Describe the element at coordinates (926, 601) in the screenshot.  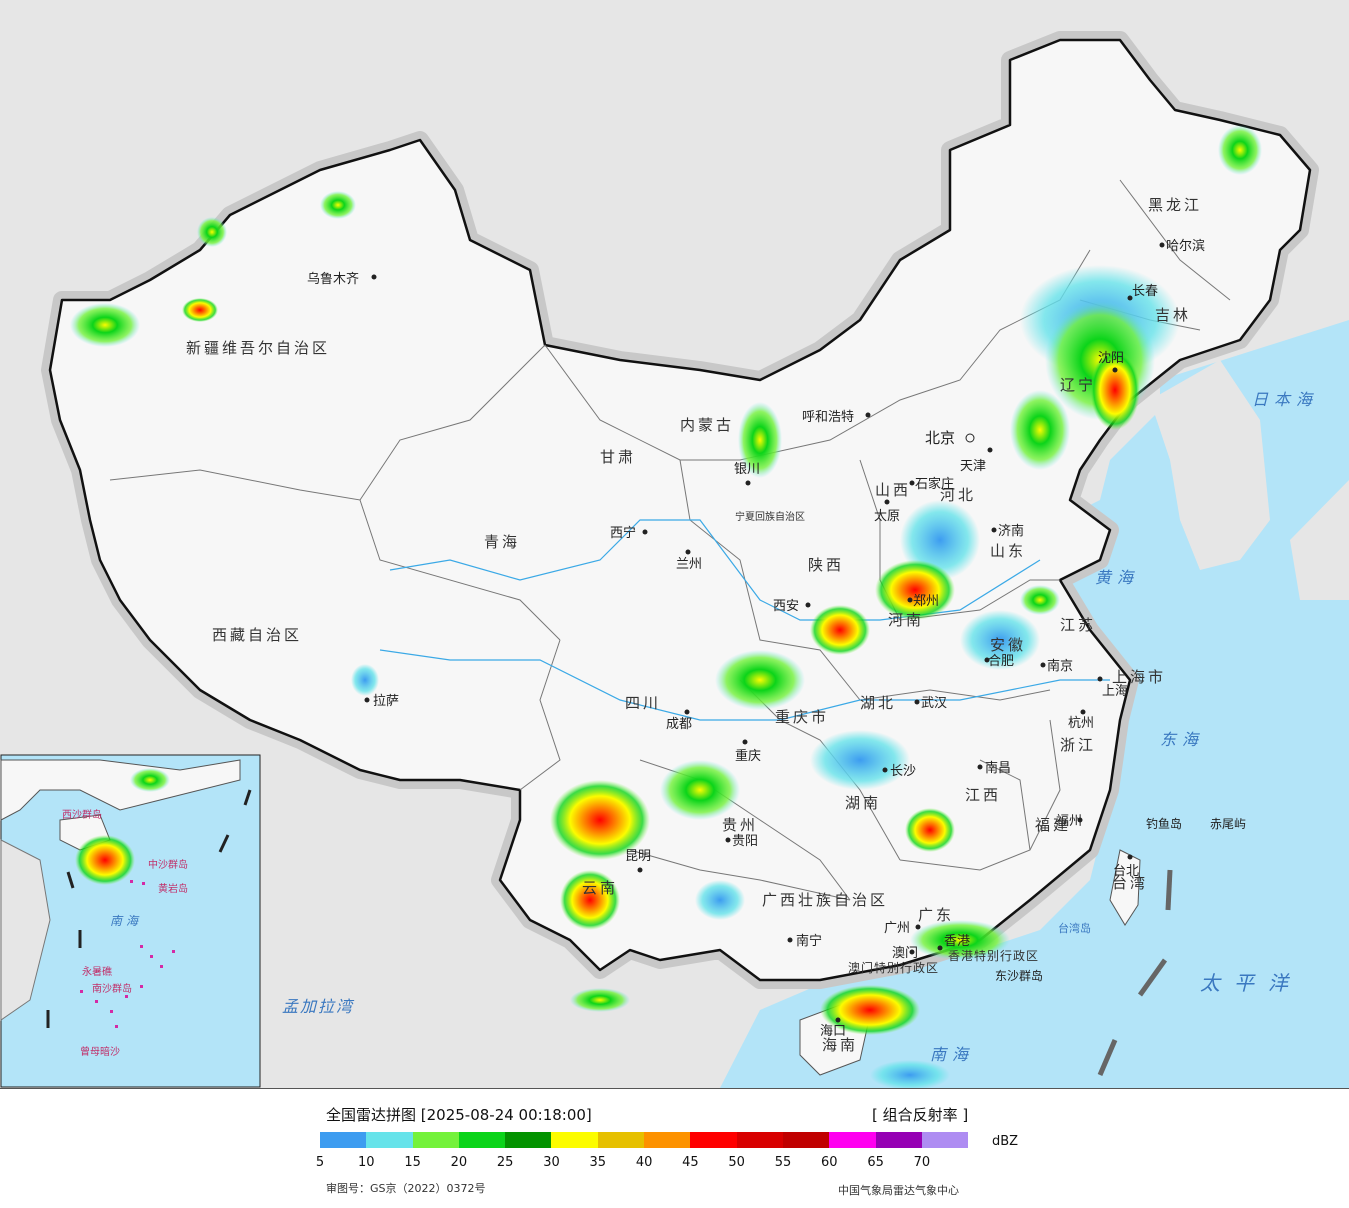
I see `city-label: 郑州` at that location.